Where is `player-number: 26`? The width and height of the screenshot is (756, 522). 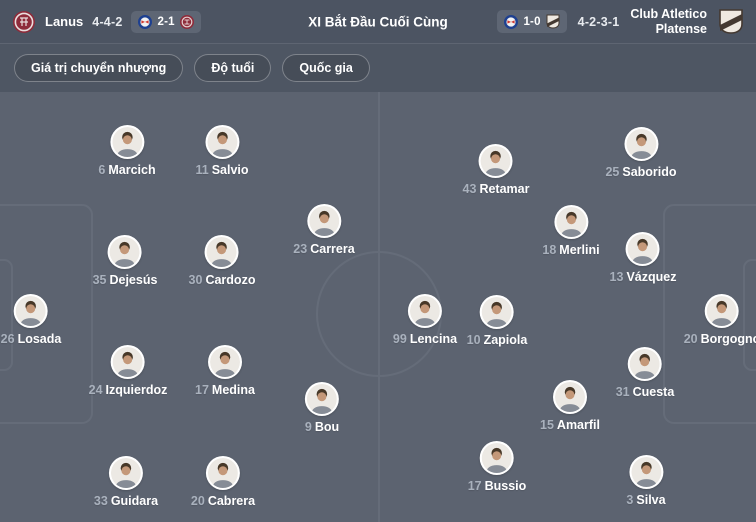 player-number: 26 is located at coordinates (7, 339).